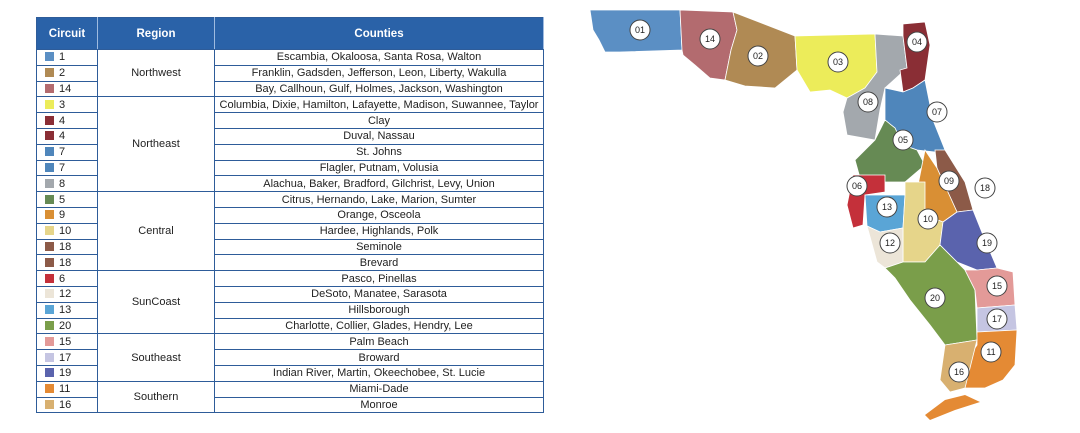 This screenshot has height=433, width=1080. I want to click on svg-text: 04, so click(917, 42).